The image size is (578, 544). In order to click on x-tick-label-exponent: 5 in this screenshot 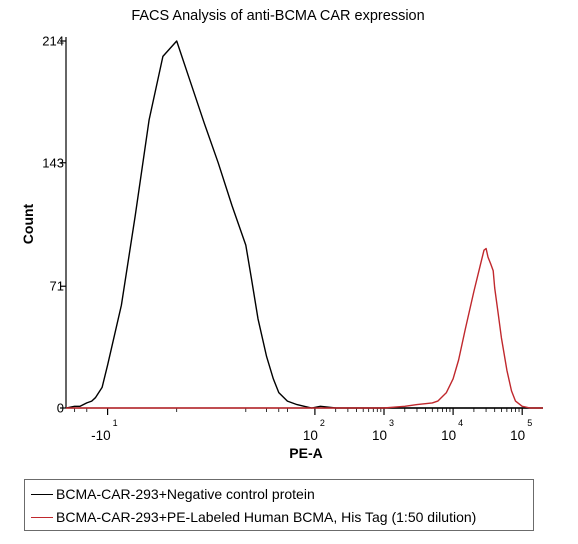, I will do `click(529, 423)`.